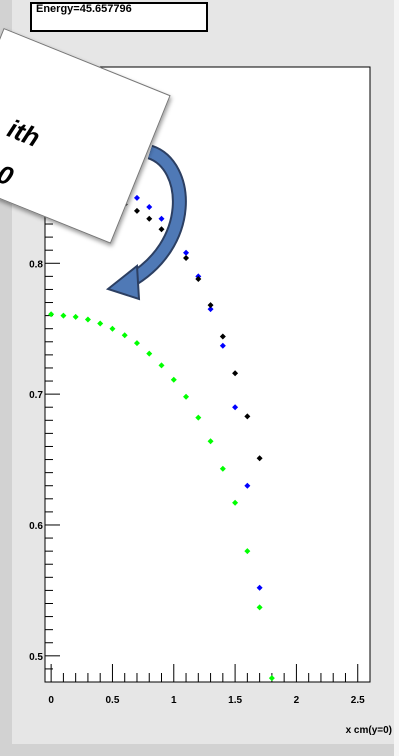  Describe the element at coordinates (155, 216) in the screenshot. I see `curved-arrow-body` at that location.